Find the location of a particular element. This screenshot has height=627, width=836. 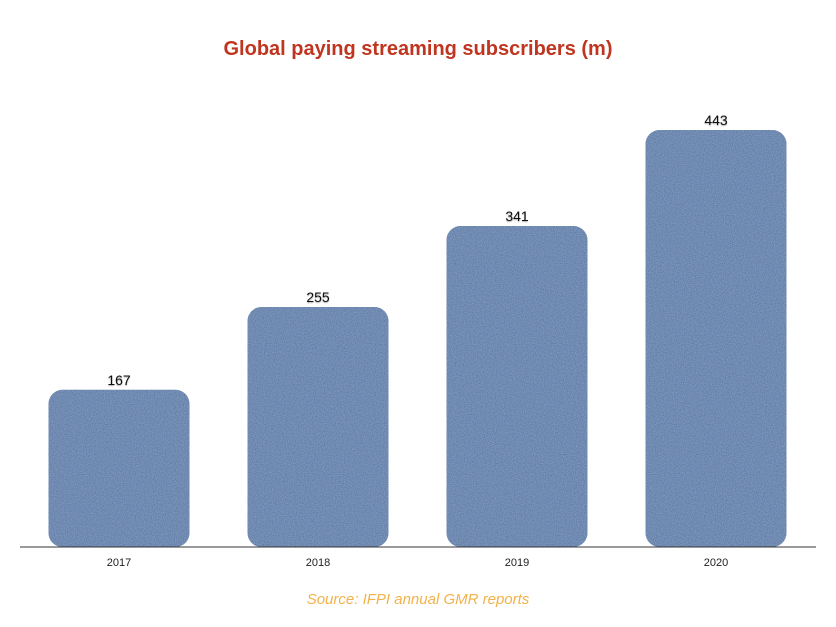

bar-2020 is located at coordinates (716, 338).